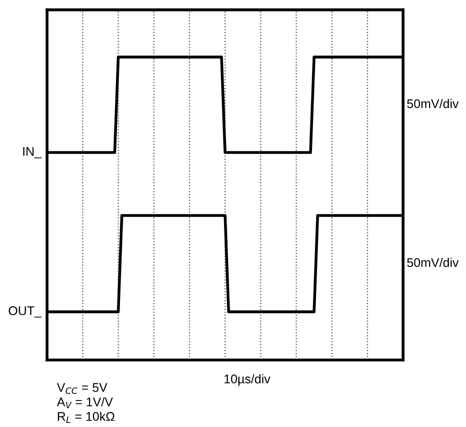  Describe the element at coordinates (86, 417) in the screenshot. I see `text: R$_{L}$ = 10kΩ` at that location.